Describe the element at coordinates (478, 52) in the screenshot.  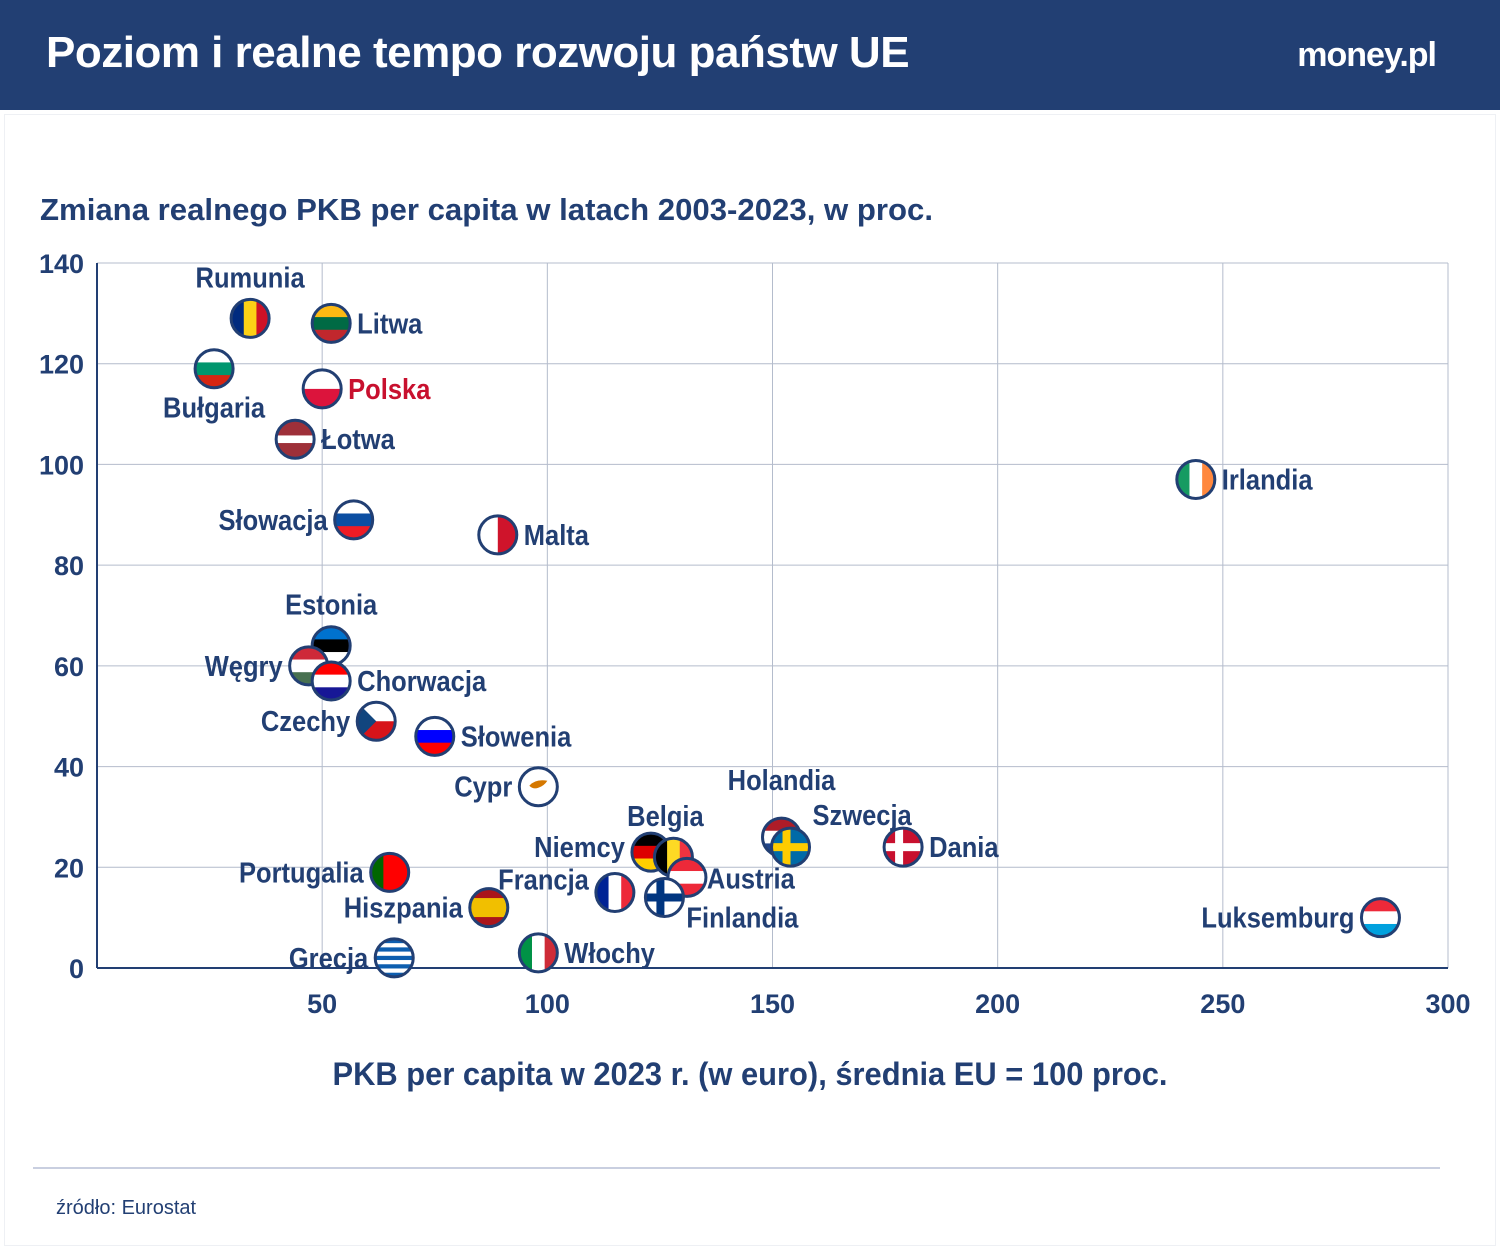
I see `page-title: Poziom i realne tempo rozwoju państw UE` at that location.